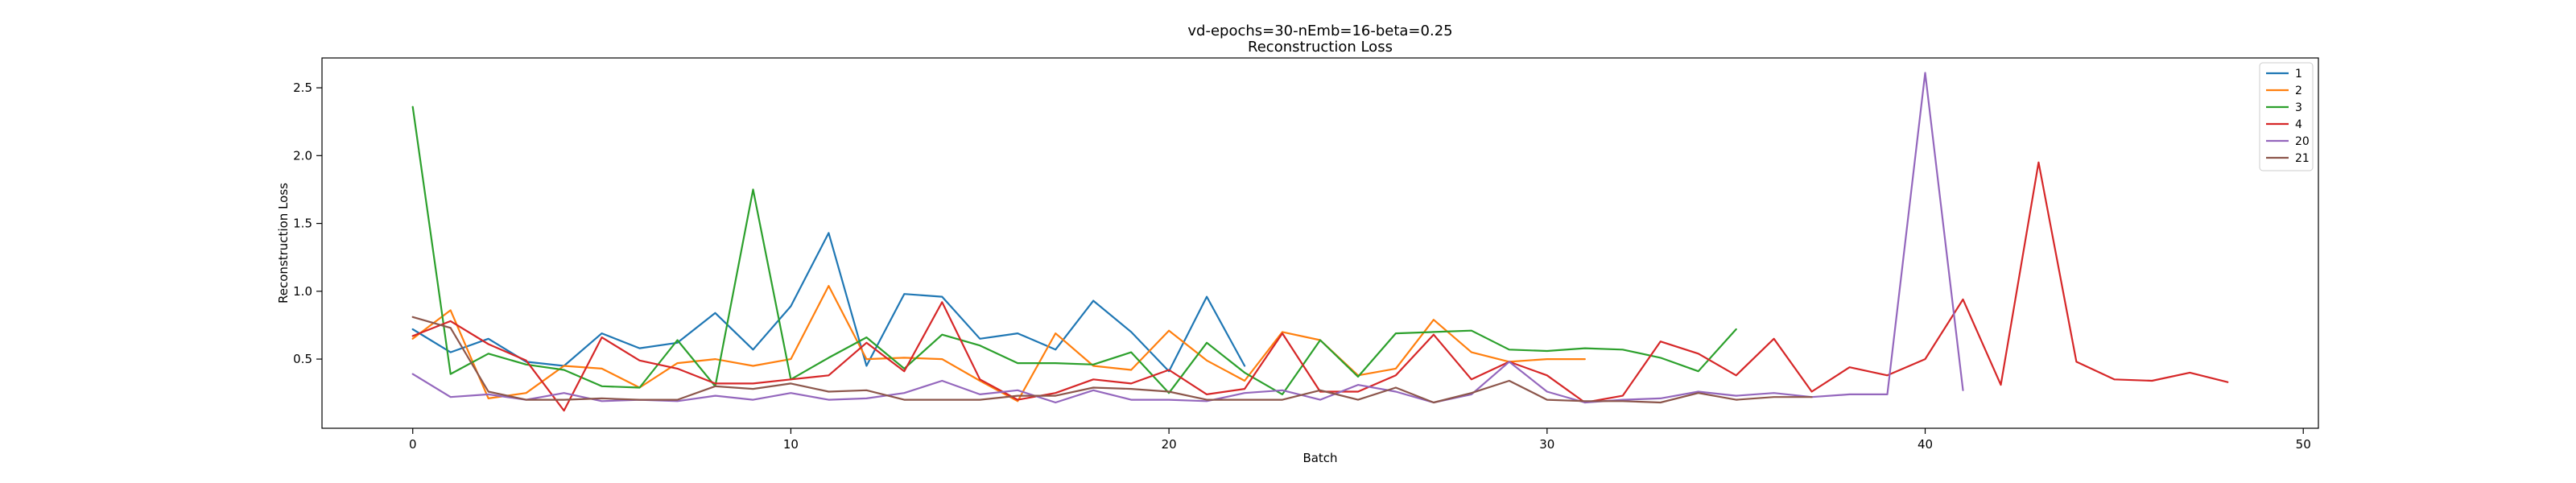  I want to click on y-tick-label: 1.0, so click(302, 291).